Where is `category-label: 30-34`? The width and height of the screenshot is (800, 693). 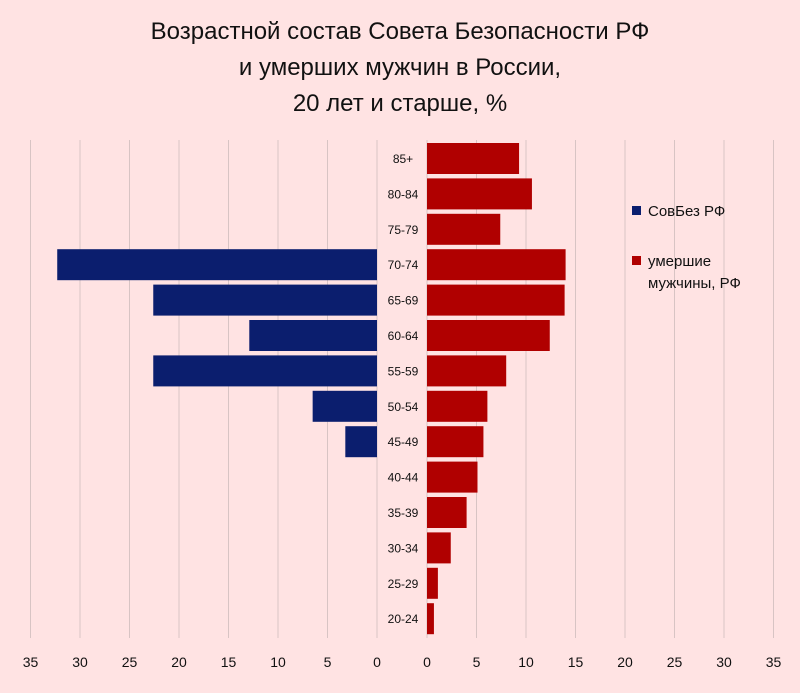
category-label: 30-34 is located at coordinates (403, 548).